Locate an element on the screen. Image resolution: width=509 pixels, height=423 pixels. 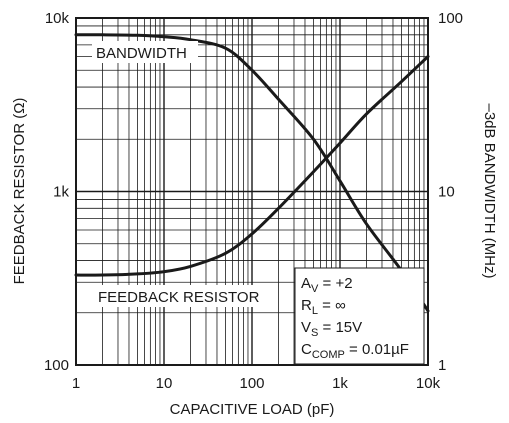
y-left-tick-label: 1k is located at coordinates (61, 192).